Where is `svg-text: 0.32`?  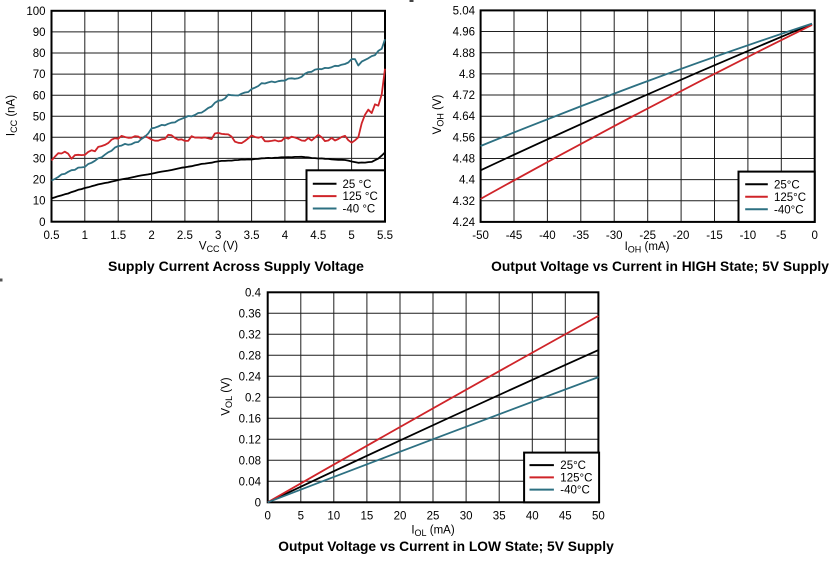
svg-text: 0.32 is located at coordinates (250, 335).